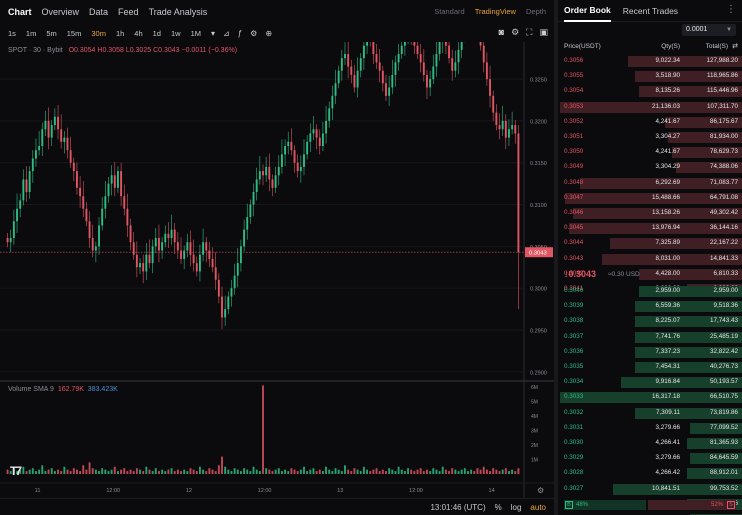 This screenshot has width=742, height=515. What do you see at coordinates (650, 76) in the screenshot?
I see `ask-row: 0.3055 3,518.90 118,965.86` at bounding box center [650, 76].